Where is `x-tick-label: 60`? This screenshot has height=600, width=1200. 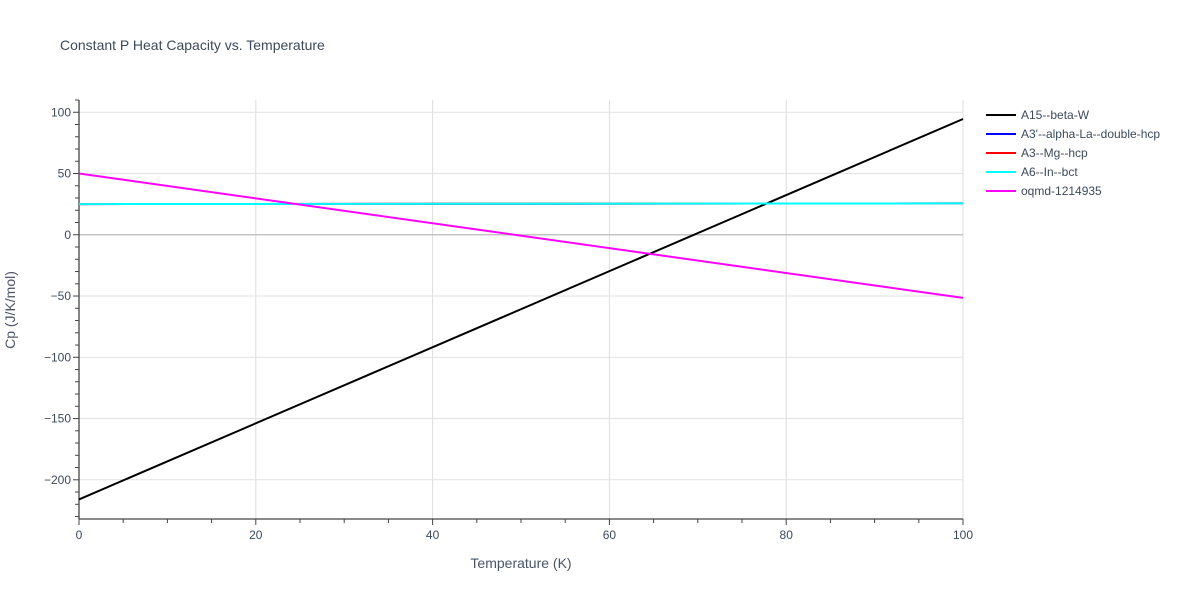 x-tick-label: 60 is located at coordinates (610, 535).